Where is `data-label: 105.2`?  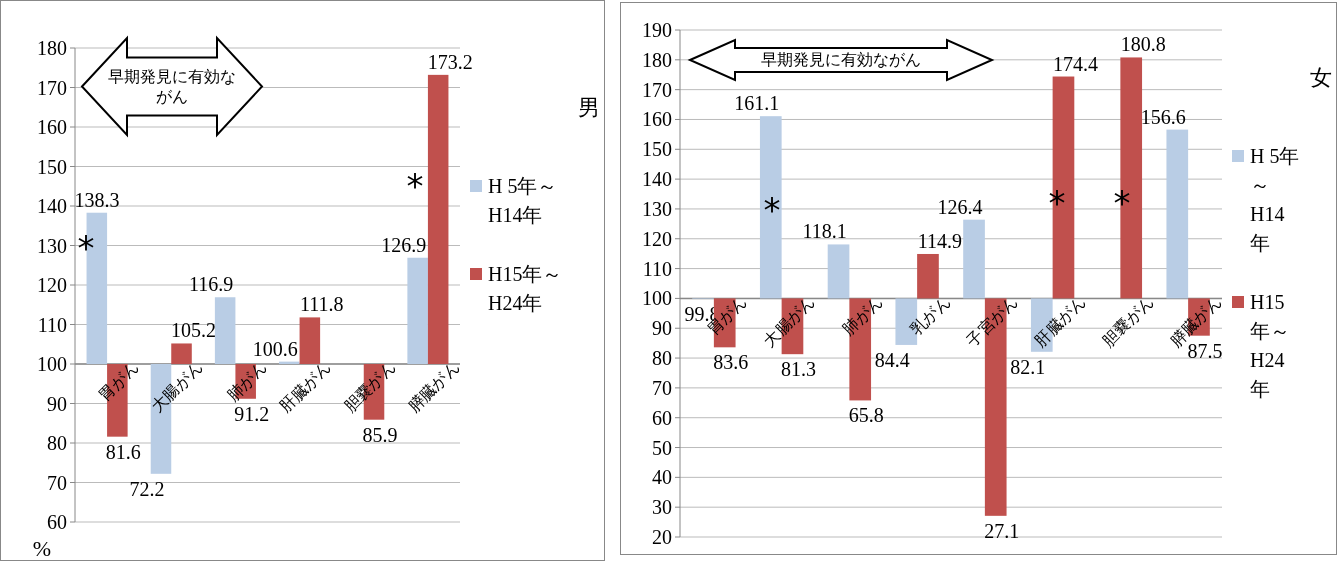
data-label: 105.2 is located at coordinates (194, 330).